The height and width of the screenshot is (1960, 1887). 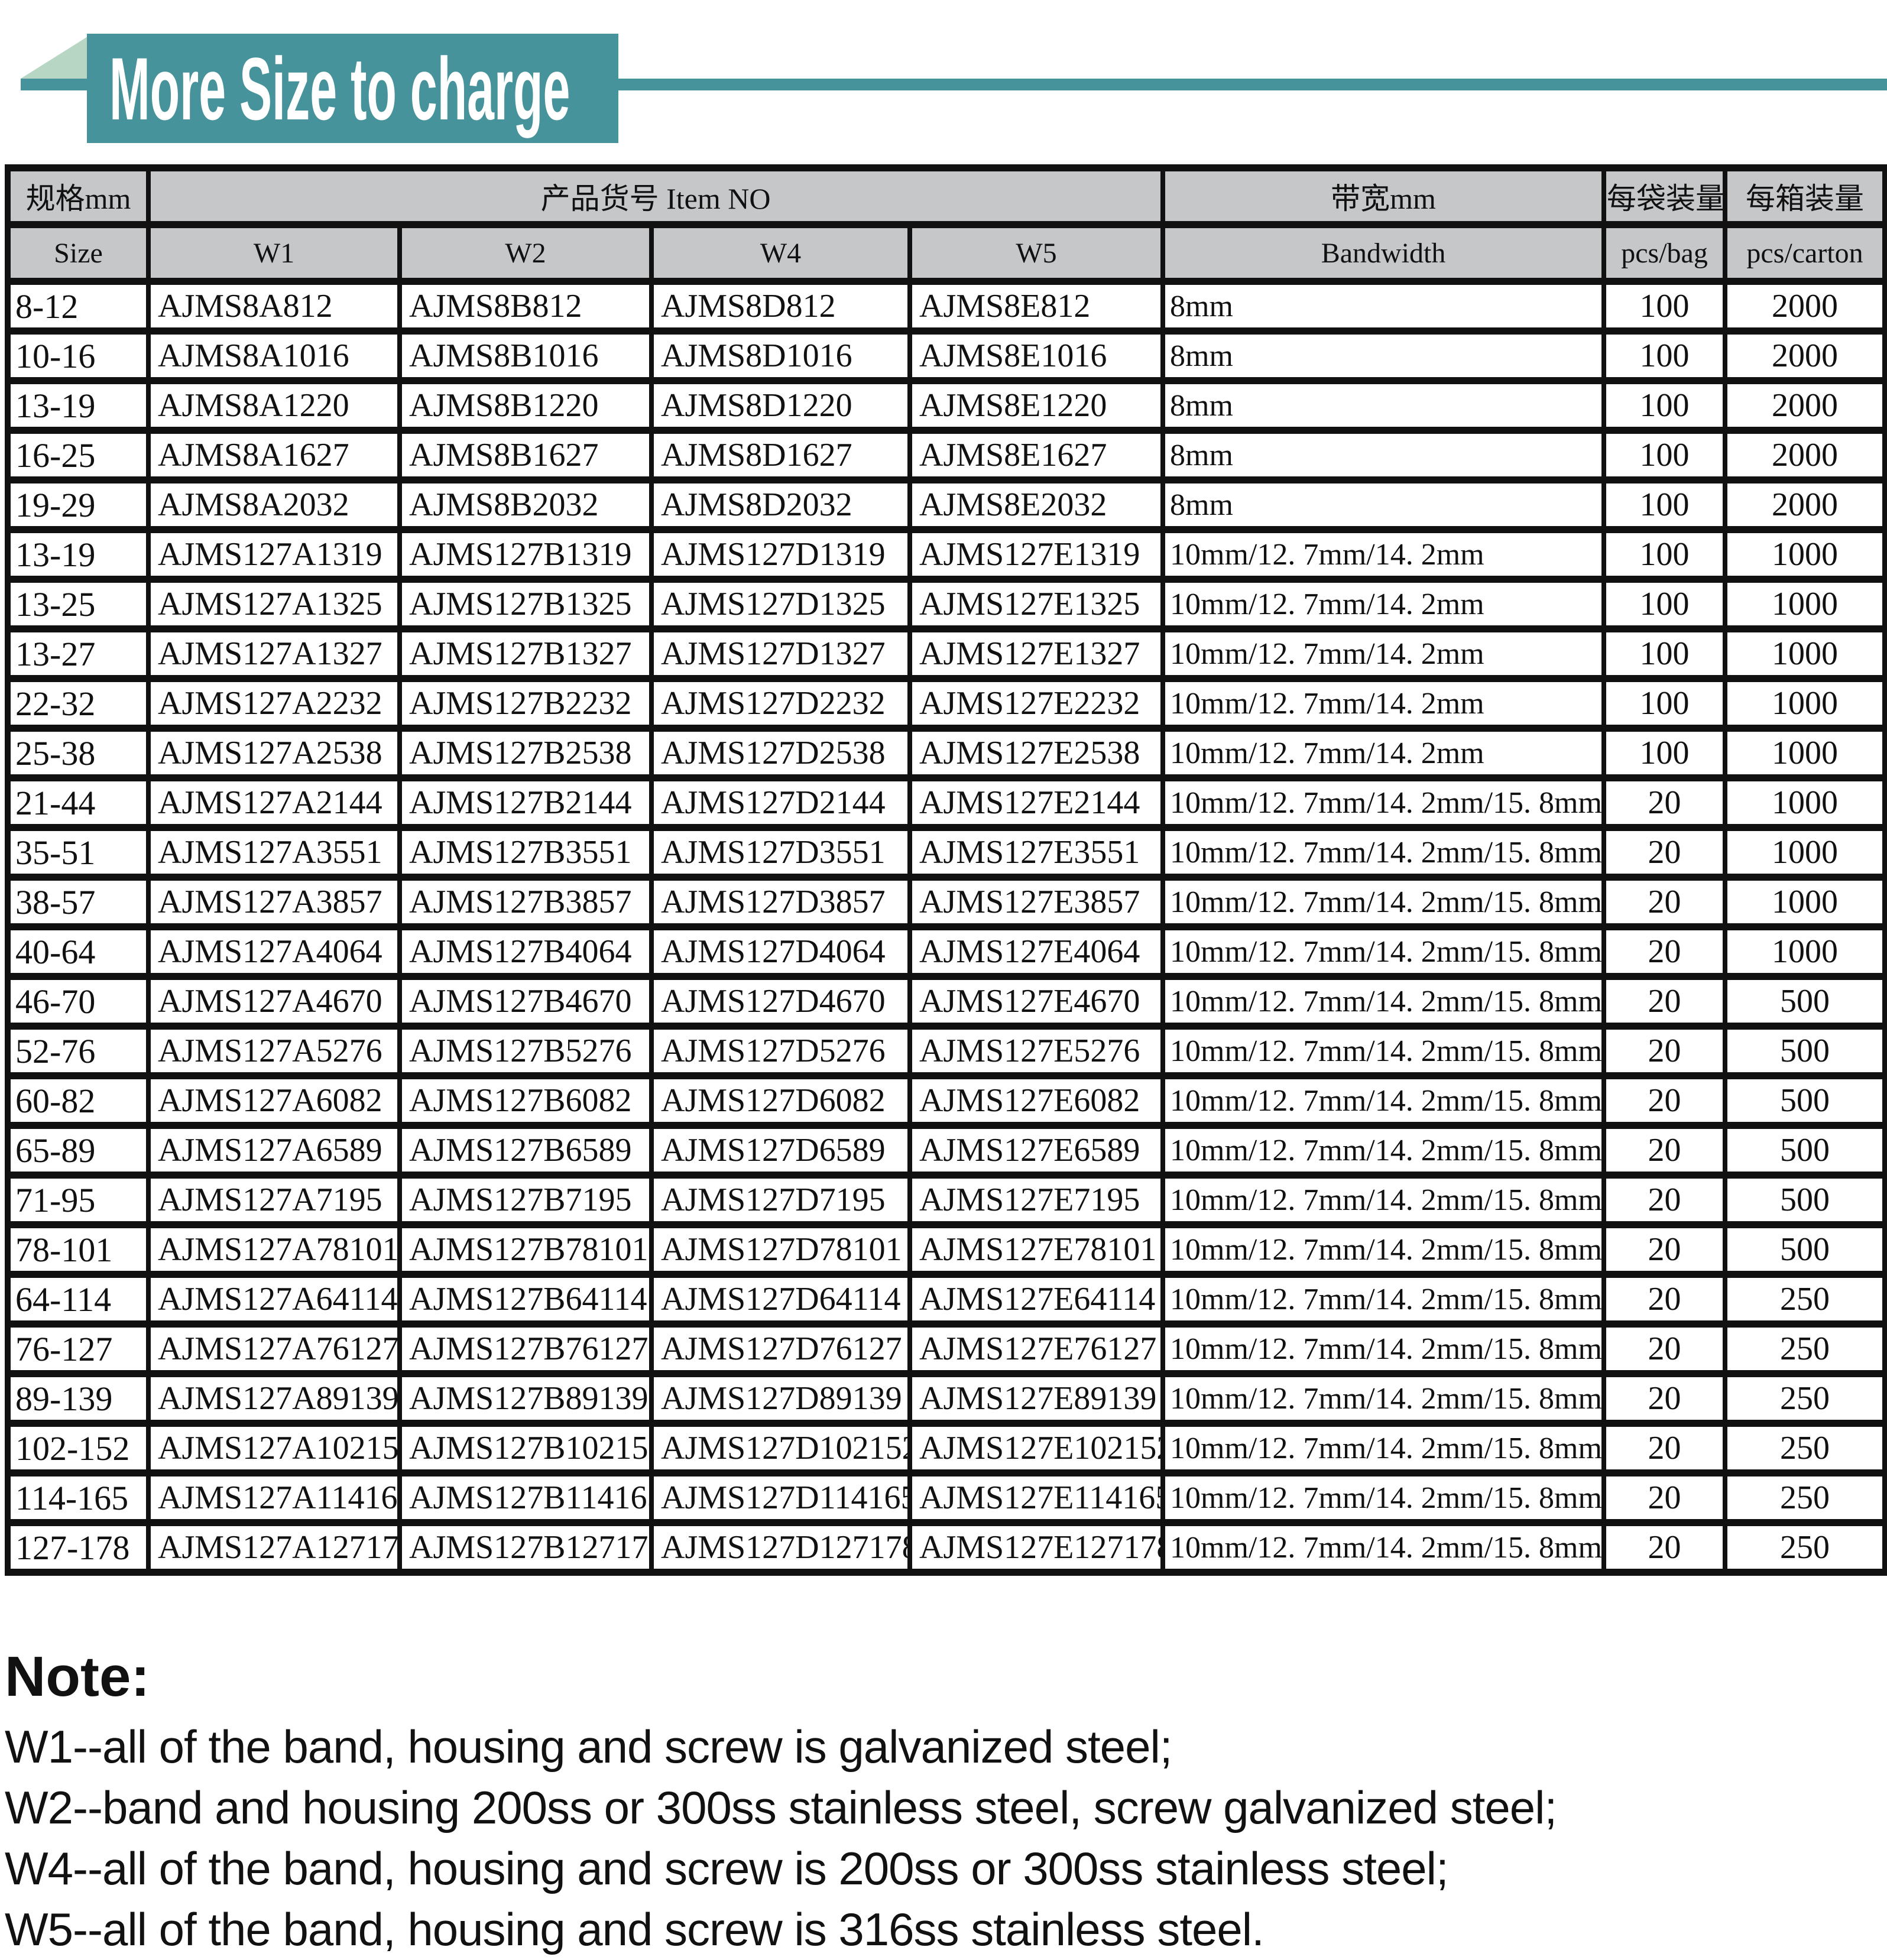 I want to click on cell-size: 38-57, so click(x=78, y=902).